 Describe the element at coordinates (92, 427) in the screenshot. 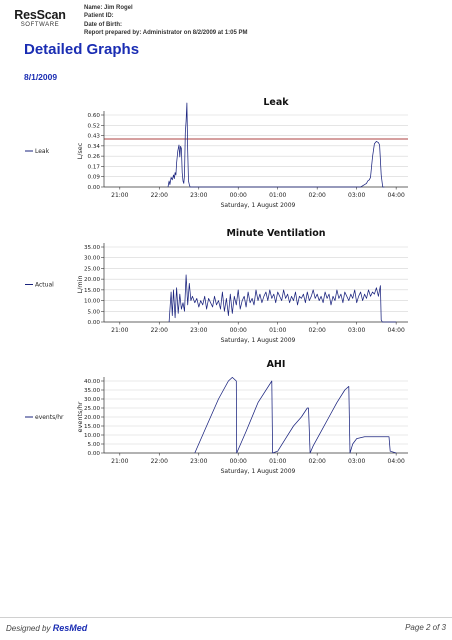

I see `chart2-y-tick-label: 15.00` at that location.